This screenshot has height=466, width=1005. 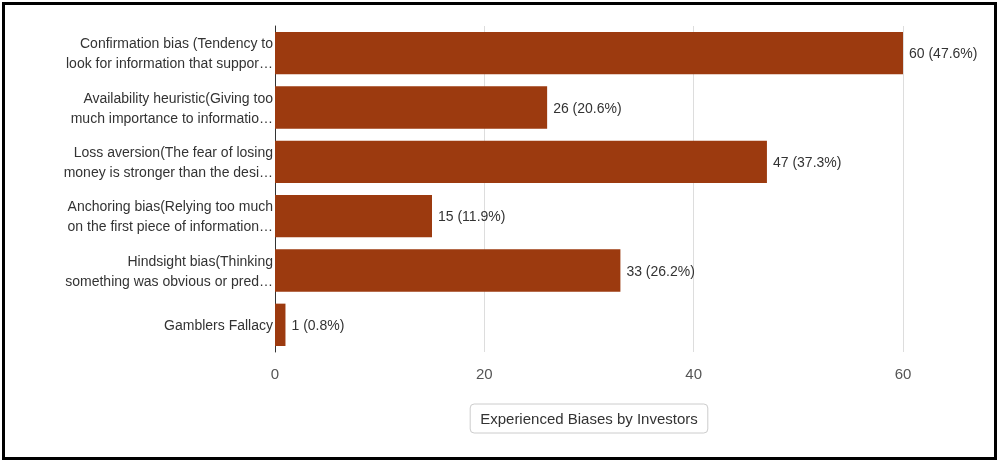 I want to click on data-label: 33 (26.2%), so click(x=660, y=270).